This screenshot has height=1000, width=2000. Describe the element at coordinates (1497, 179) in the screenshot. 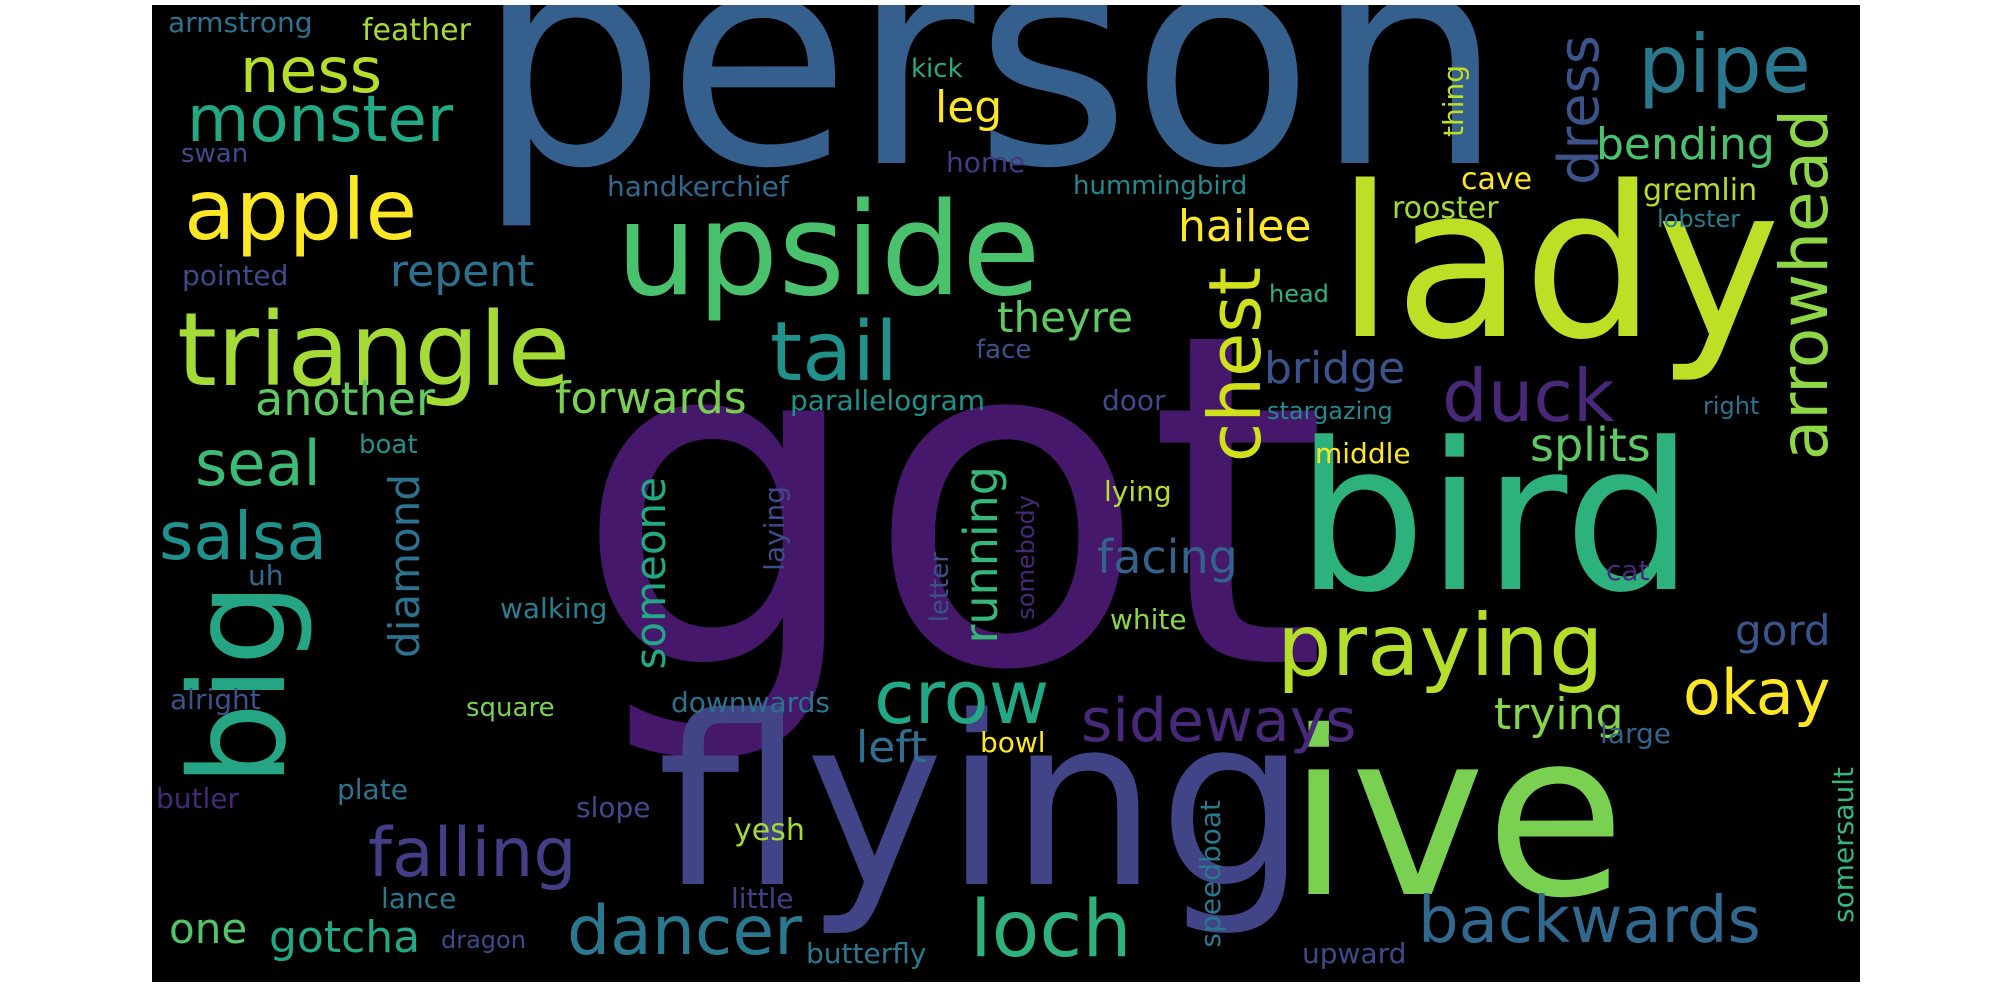

I see `word-cave: cave` at that location.